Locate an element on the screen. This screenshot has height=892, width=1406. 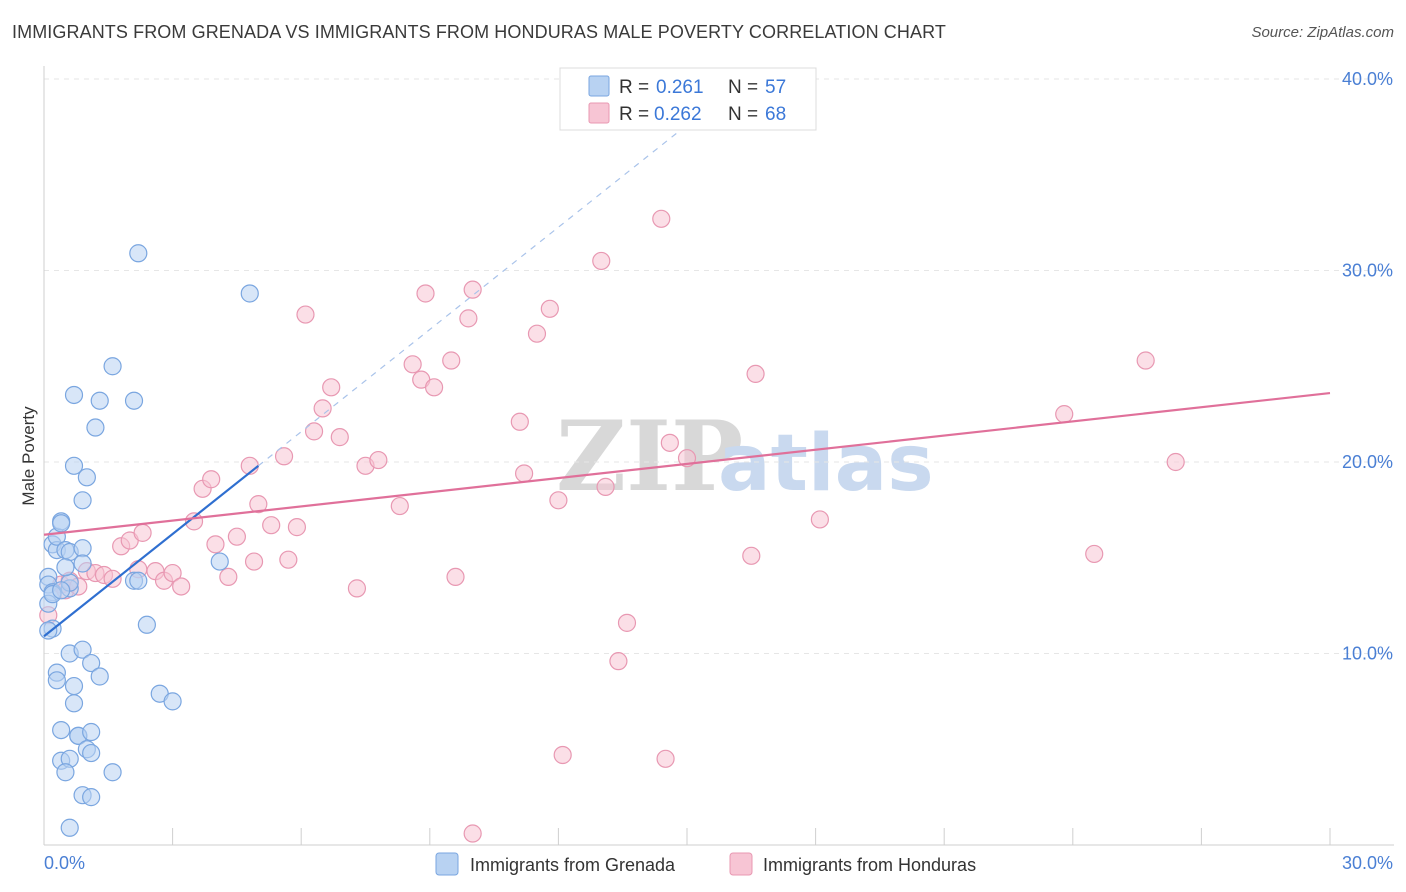
y-axis-label: Male Poverty is located at coordinates (28, 456).